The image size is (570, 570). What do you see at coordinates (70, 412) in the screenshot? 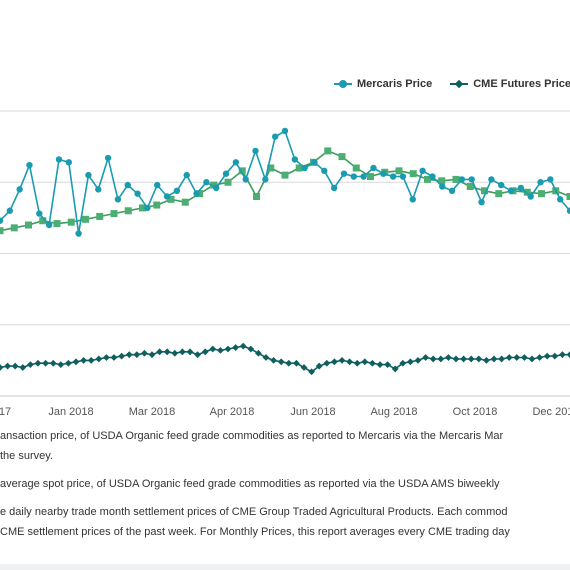
I see `x-tick-label-1: Jan 2018` at bounding box center [70, 412].